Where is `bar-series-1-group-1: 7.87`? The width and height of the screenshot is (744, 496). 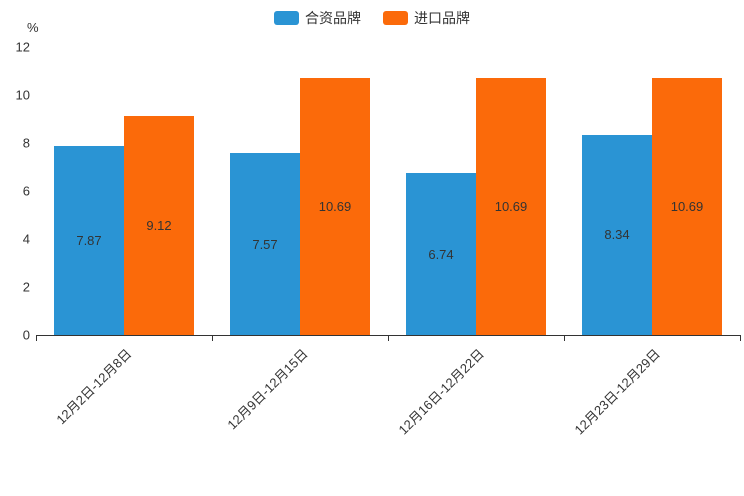
bar-series-1-group-1: 7.87 is located at coordinates (89, 240).